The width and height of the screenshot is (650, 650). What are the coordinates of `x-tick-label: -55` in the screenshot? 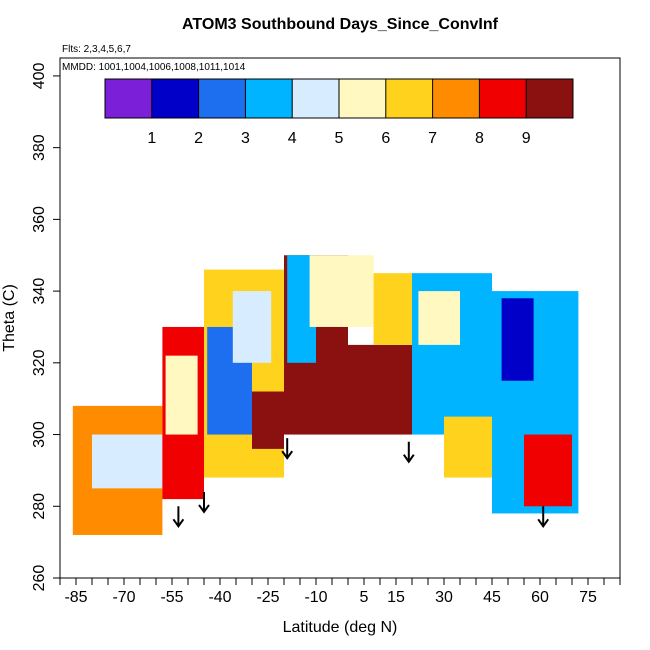 It's located at (171, 597).